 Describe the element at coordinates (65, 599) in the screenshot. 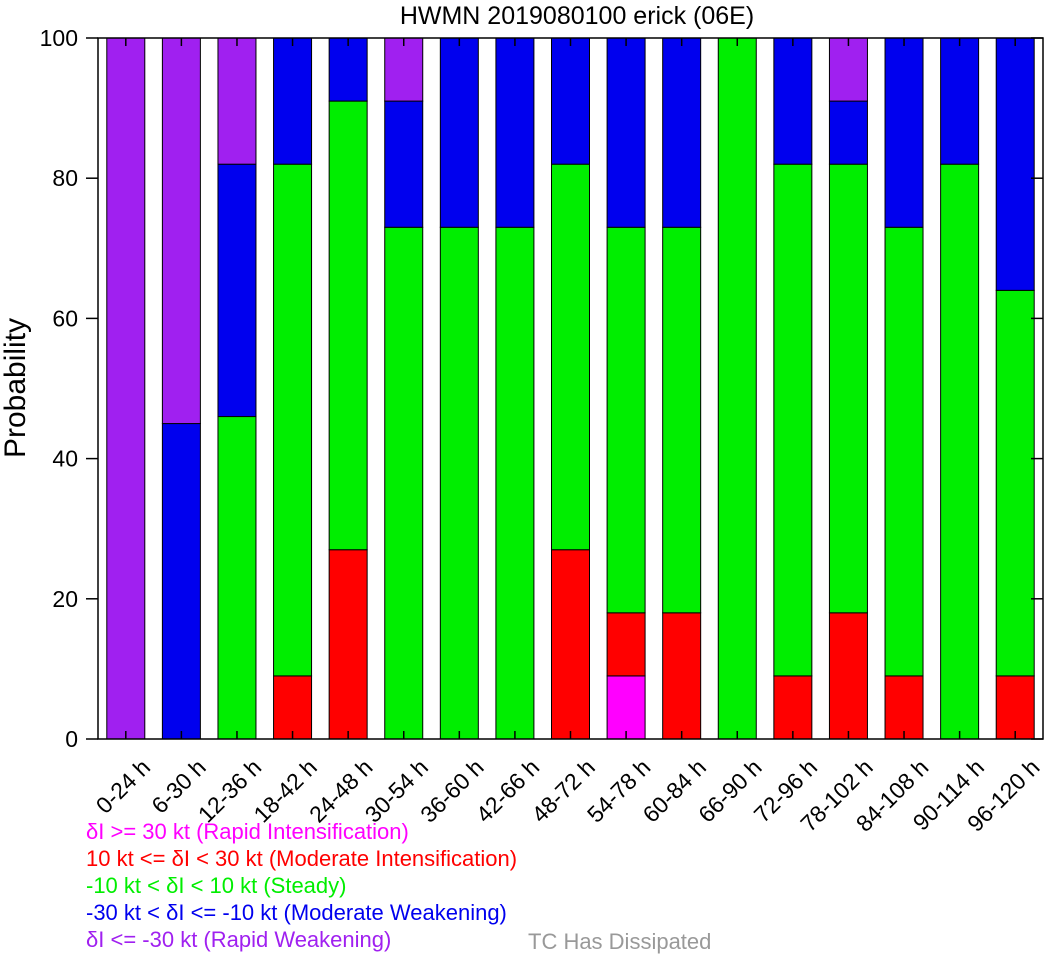

I see `y-tick-label: 20` at that location.